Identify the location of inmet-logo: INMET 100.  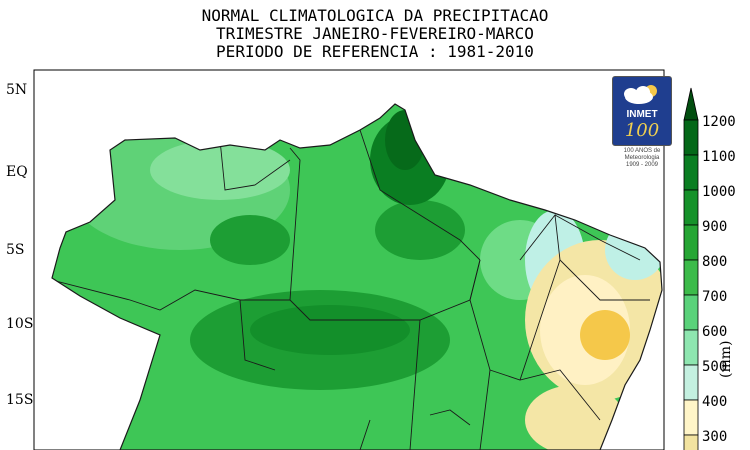
(642, 111).